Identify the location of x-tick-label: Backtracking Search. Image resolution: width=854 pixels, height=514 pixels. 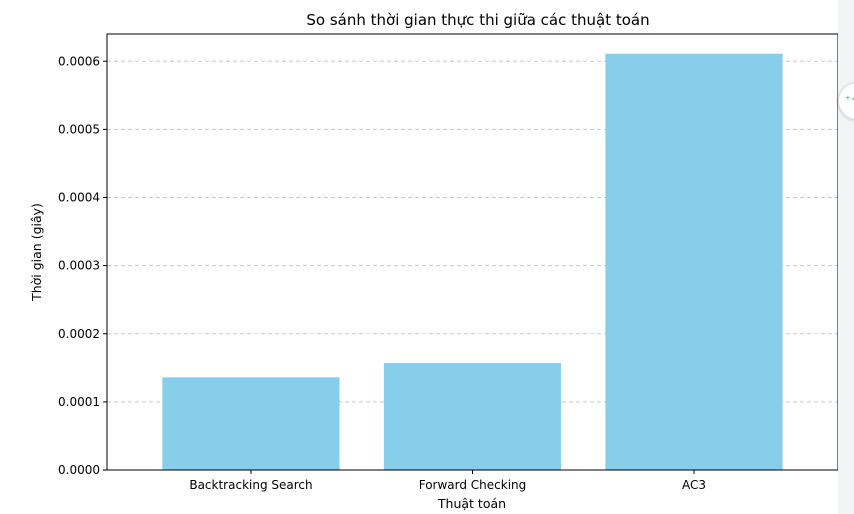
(250, 485).